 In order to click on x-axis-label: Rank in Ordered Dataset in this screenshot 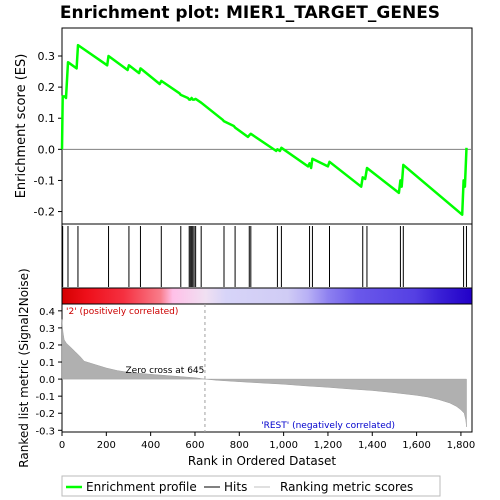, I will do `click(262, 461)`.